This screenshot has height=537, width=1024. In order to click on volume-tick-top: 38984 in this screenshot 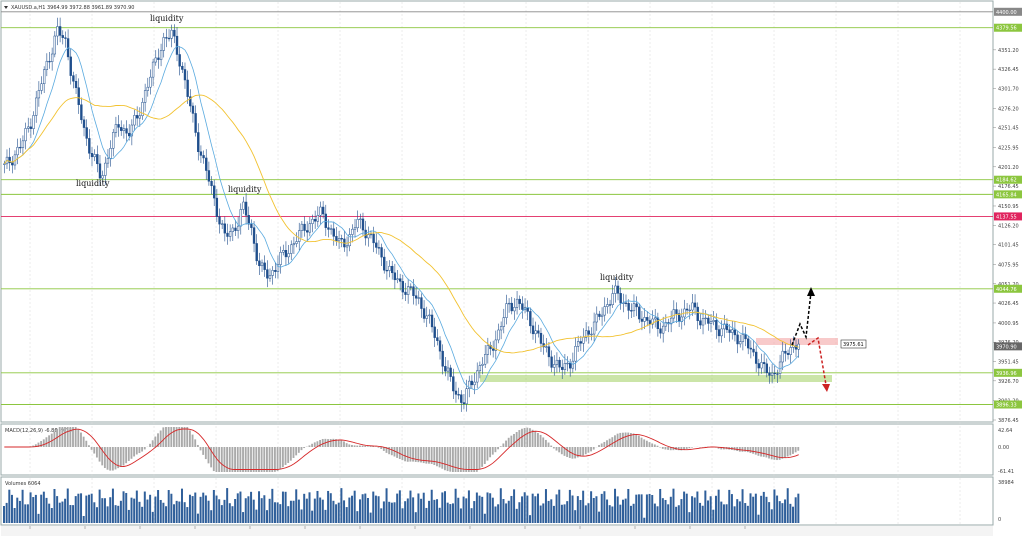, I will do `click(1006, 483)`.